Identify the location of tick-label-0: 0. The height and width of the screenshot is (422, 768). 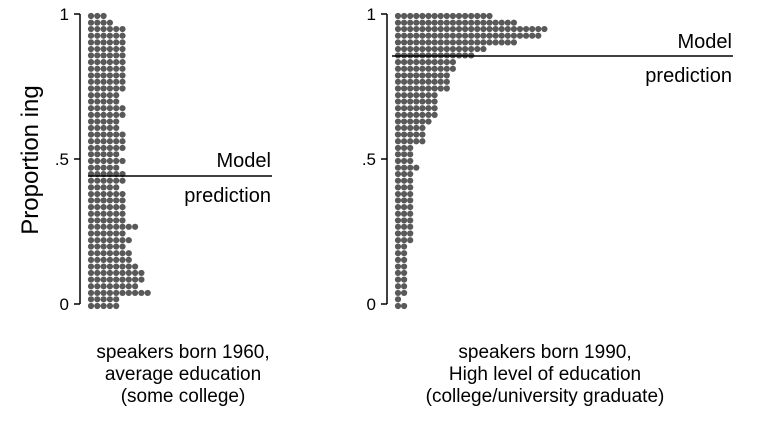
(371, 304).